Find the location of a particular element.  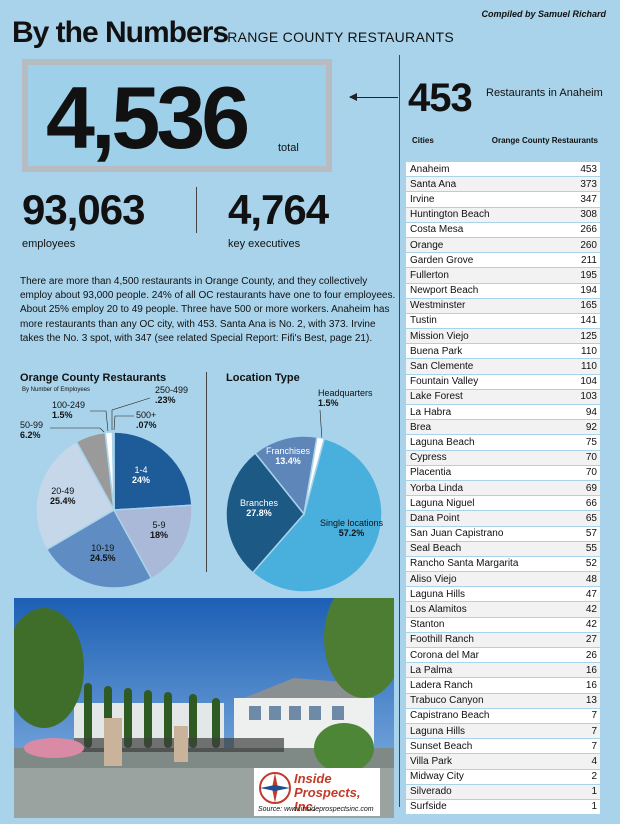

pie2-label-single: Single locations 57.2% is located at coordinates (352, 528).